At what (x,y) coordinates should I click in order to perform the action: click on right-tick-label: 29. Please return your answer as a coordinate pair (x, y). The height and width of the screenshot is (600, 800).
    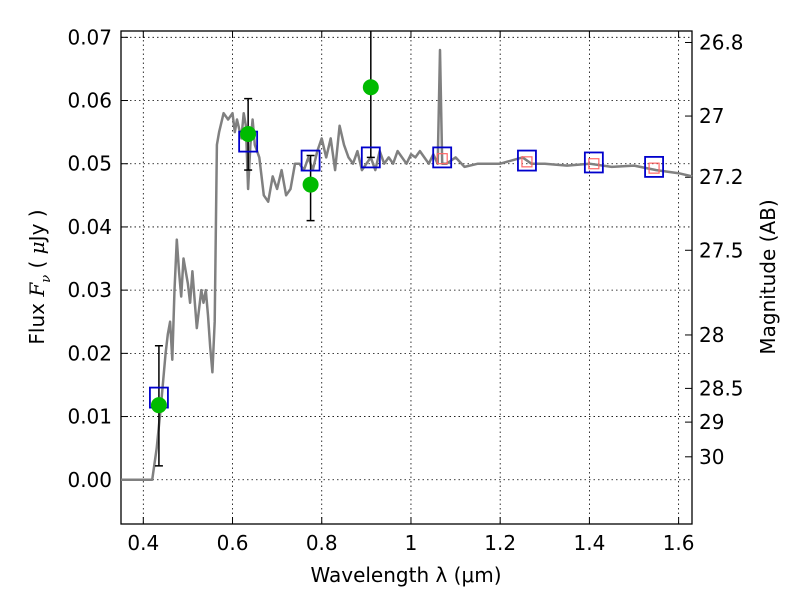
    Looking at the image, I should click on (711, 422).